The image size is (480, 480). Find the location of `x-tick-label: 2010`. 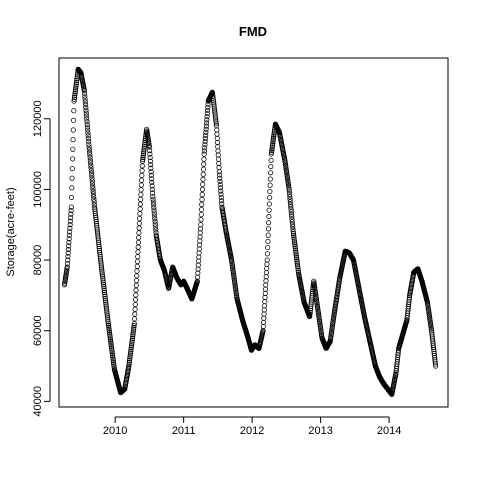

x-tick-label: 2010 is located at coordinates (115, 431).